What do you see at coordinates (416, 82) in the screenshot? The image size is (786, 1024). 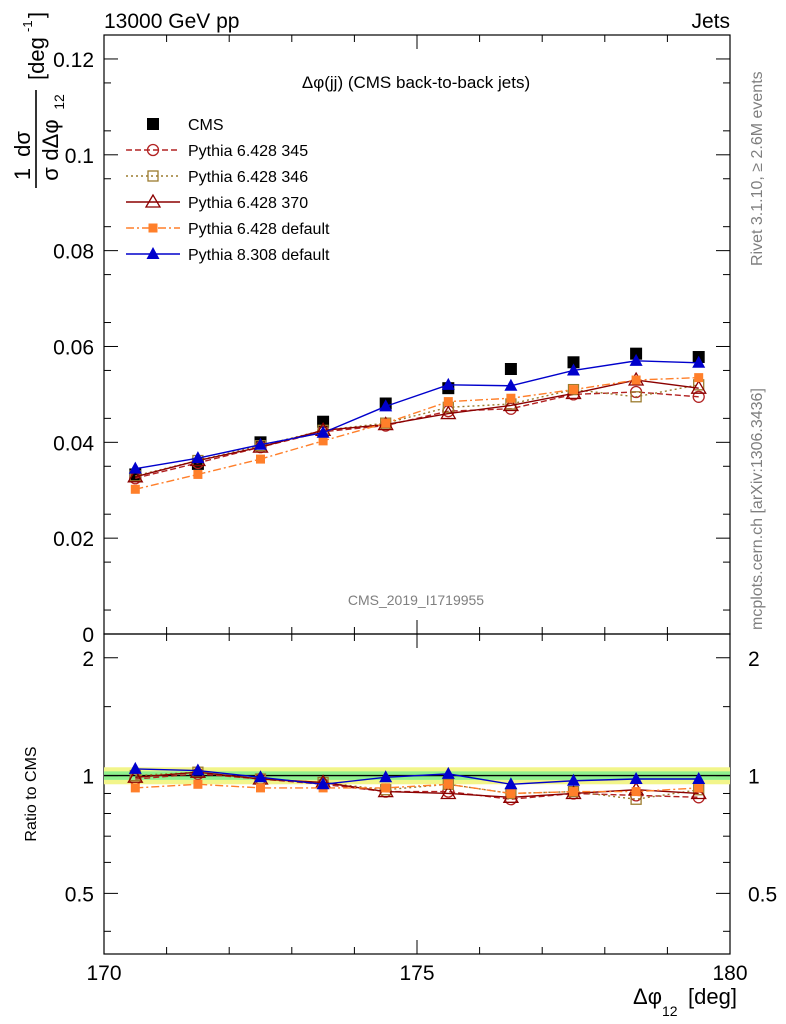 I see `chart-title: Δφ(jj) (CMS back-to-back jets)` at bounding box center [416, 82].